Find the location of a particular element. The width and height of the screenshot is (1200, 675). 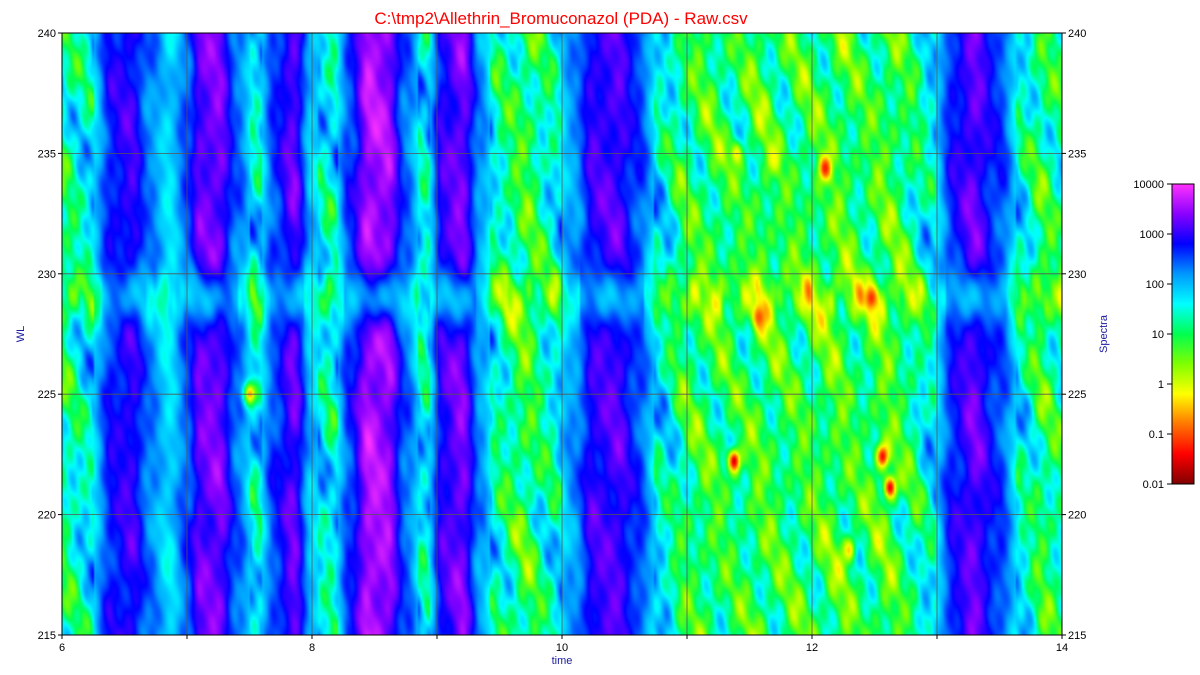

y2-tick-label: 240 is located at coordinates (1077, 34).